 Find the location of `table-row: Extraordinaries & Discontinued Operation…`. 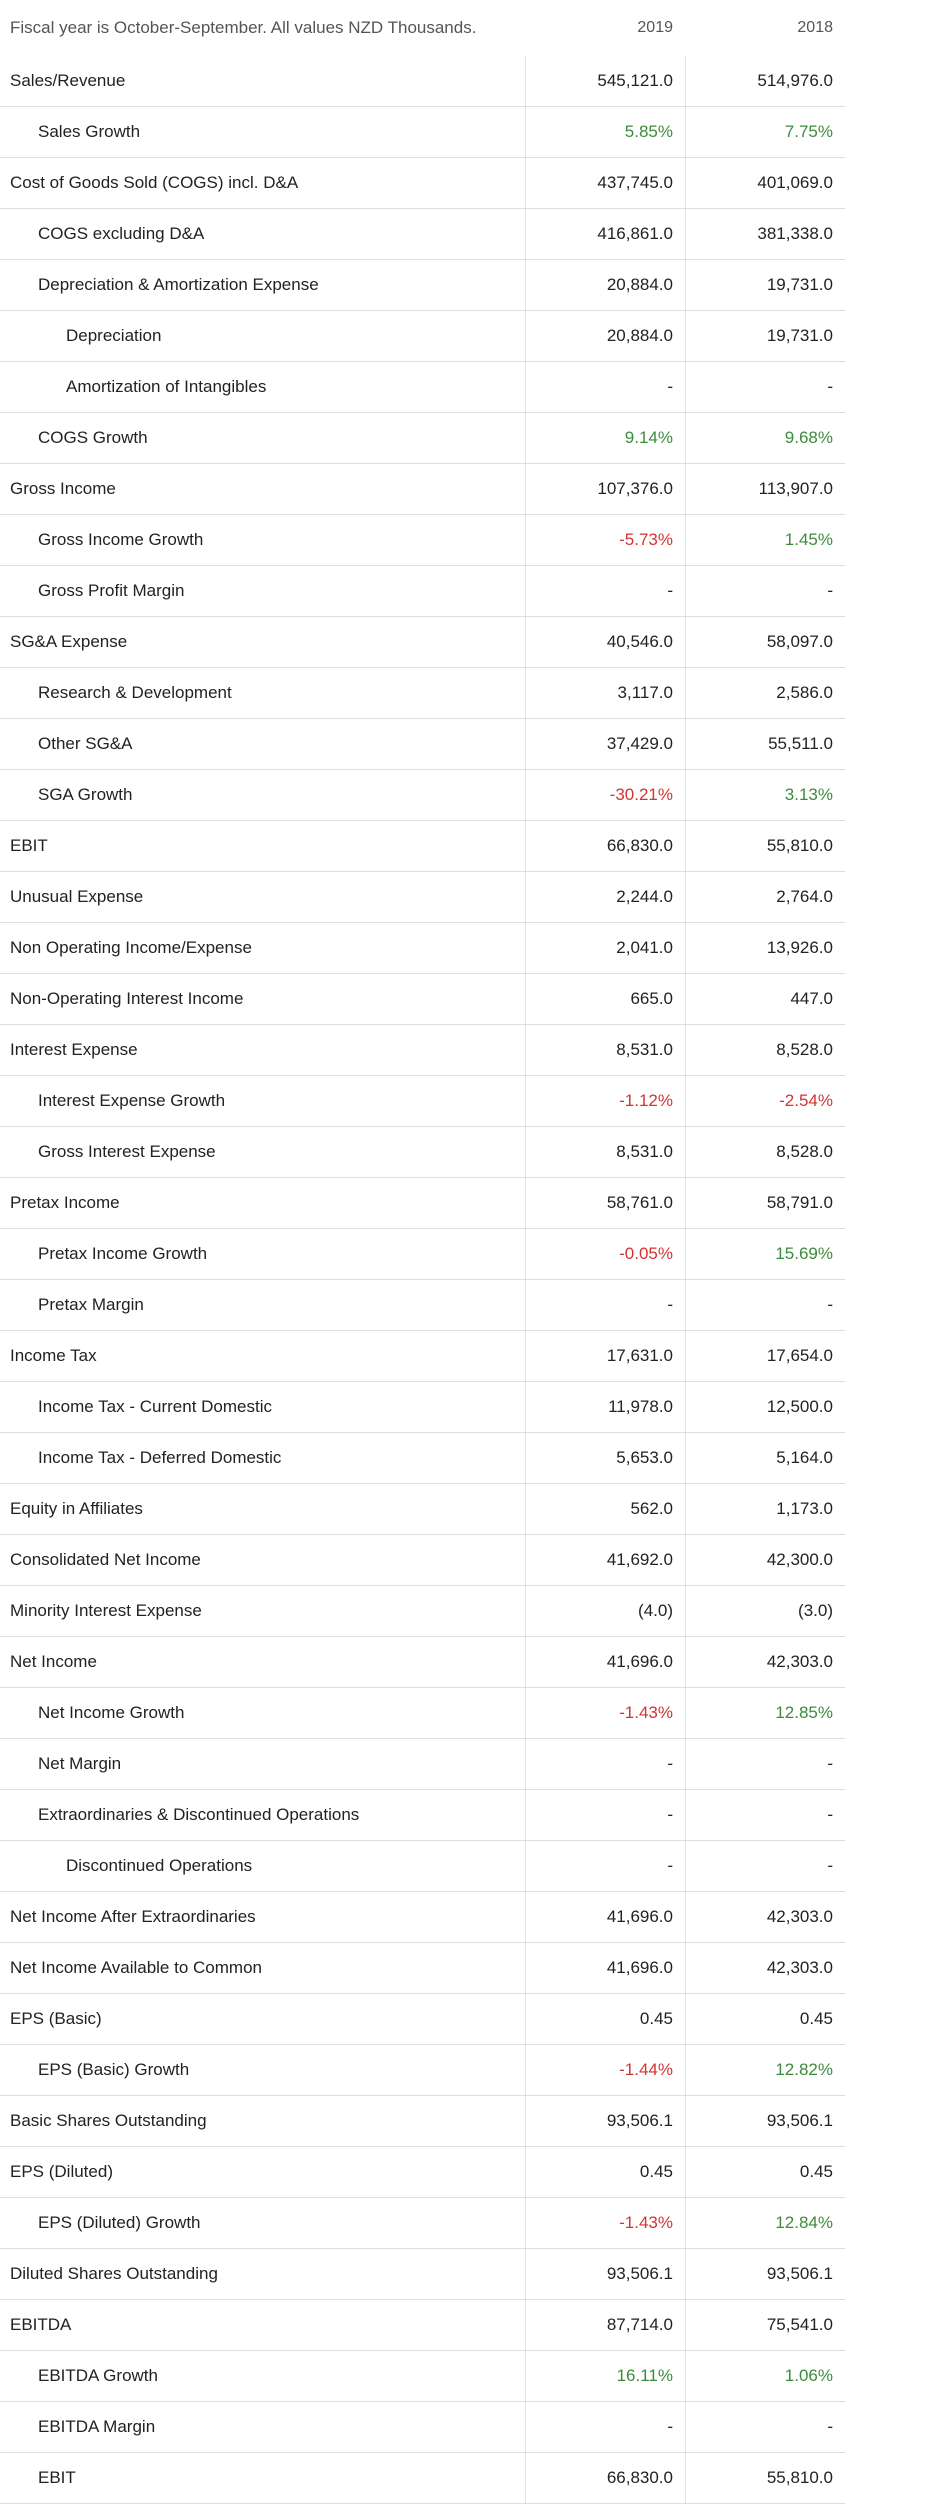

table-row: Extraordinaries & Discontinued Operation… is located at coordinates (422, 1815).